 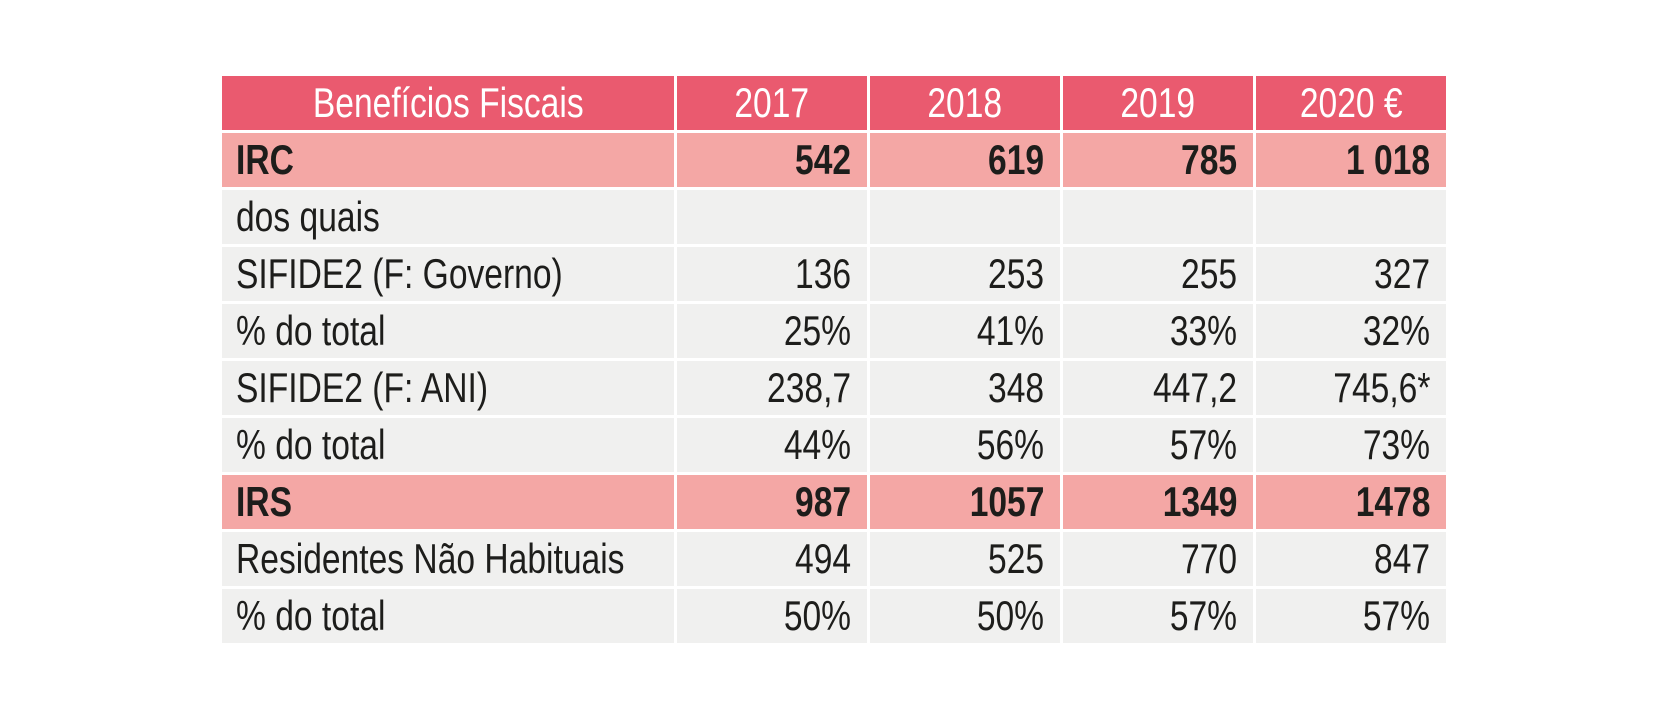 I want to click on row-label-text: IRC, so click(x=265, y=159).